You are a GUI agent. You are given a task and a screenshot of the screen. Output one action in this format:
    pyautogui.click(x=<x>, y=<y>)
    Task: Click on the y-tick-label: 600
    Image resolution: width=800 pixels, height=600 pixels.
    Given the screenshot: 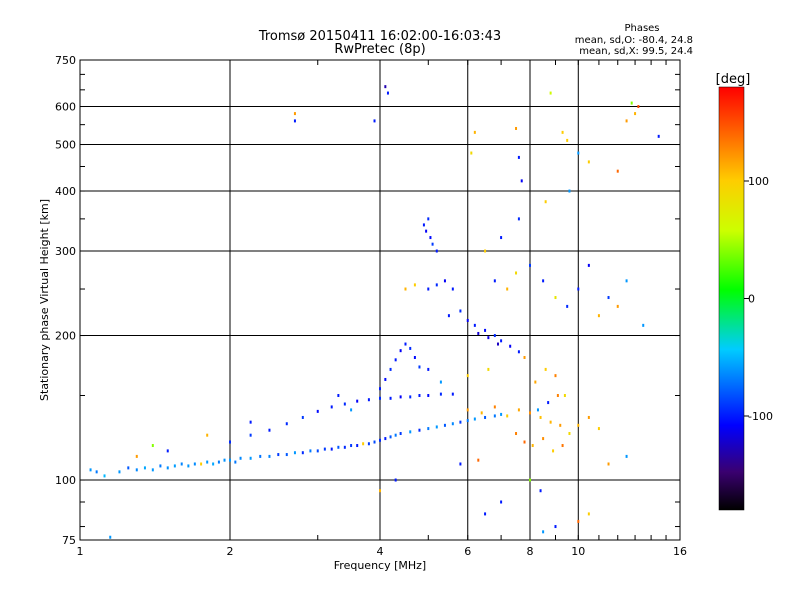 What is the action you would take?
    pyautogui.click(x=65, y=107)
    